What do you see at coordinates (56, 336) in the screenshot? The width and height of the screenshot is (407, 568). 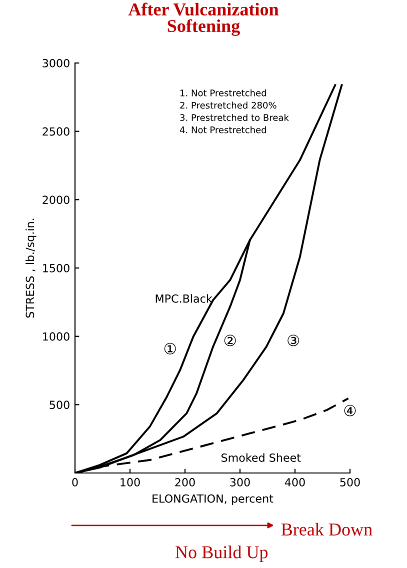 I see `y-tick-label: 1000` at bounding box center [56, 336].